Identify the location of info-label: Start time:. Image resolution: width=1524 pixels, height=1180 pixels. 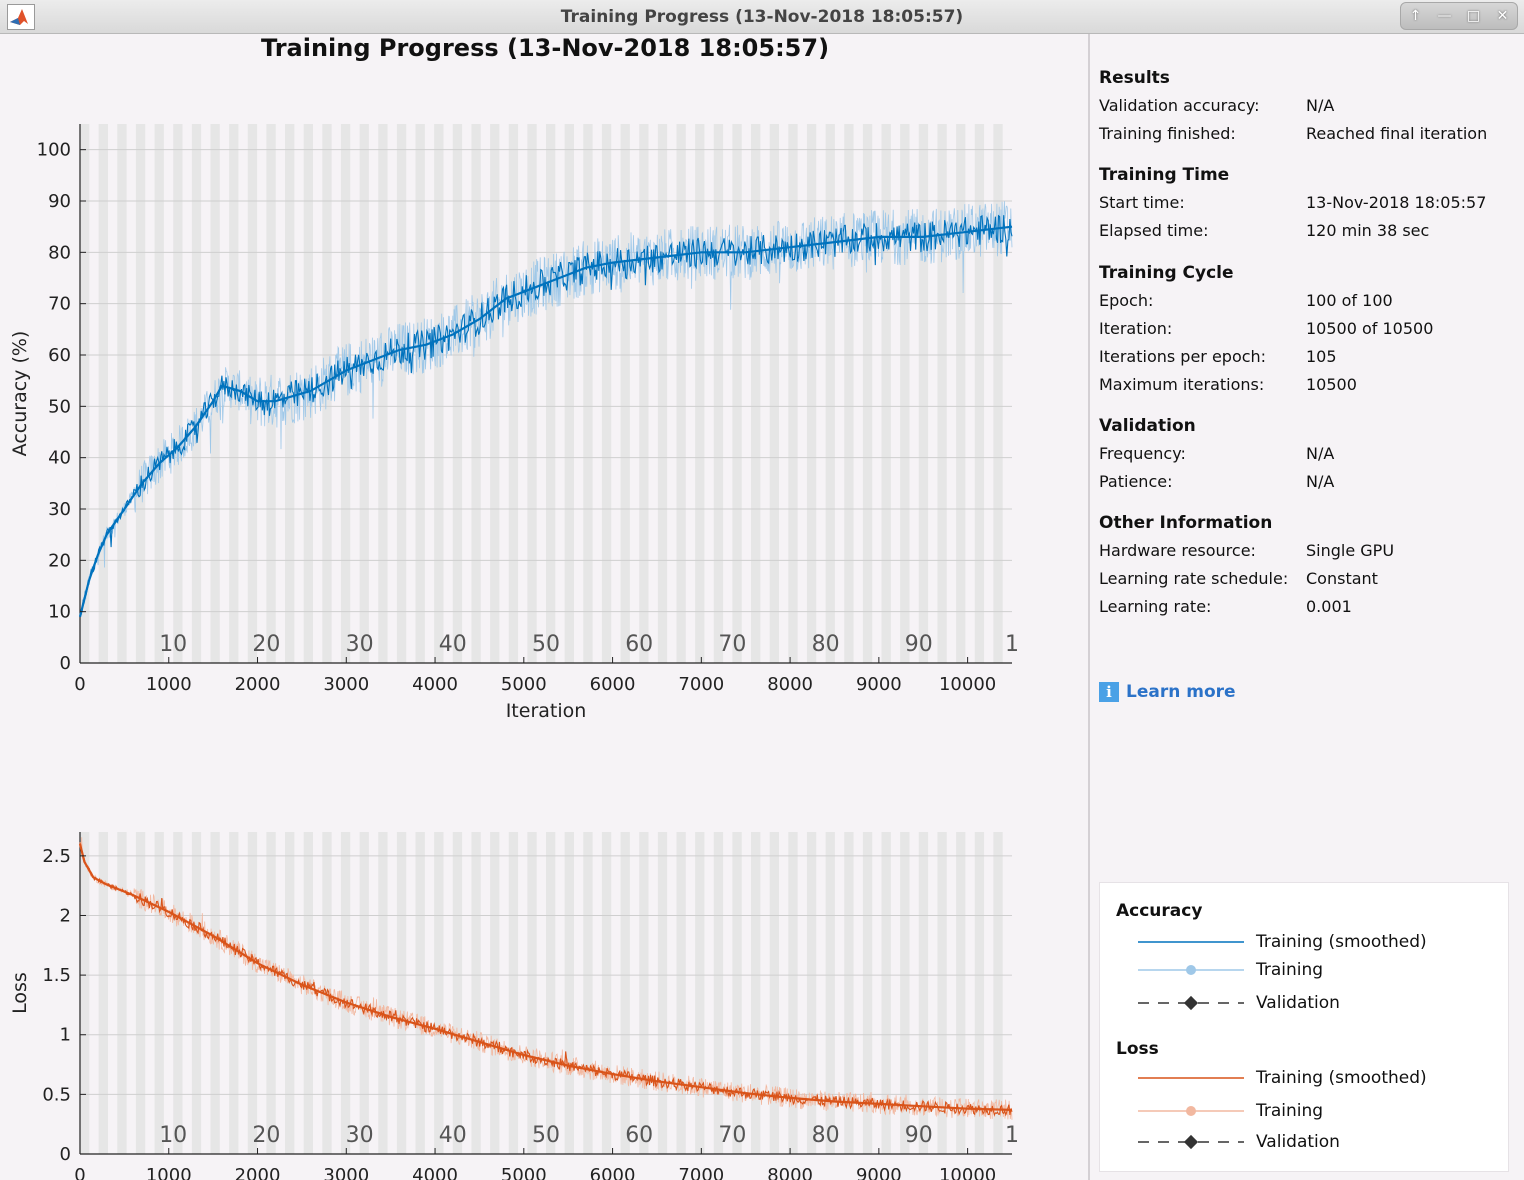
(1142, 202).